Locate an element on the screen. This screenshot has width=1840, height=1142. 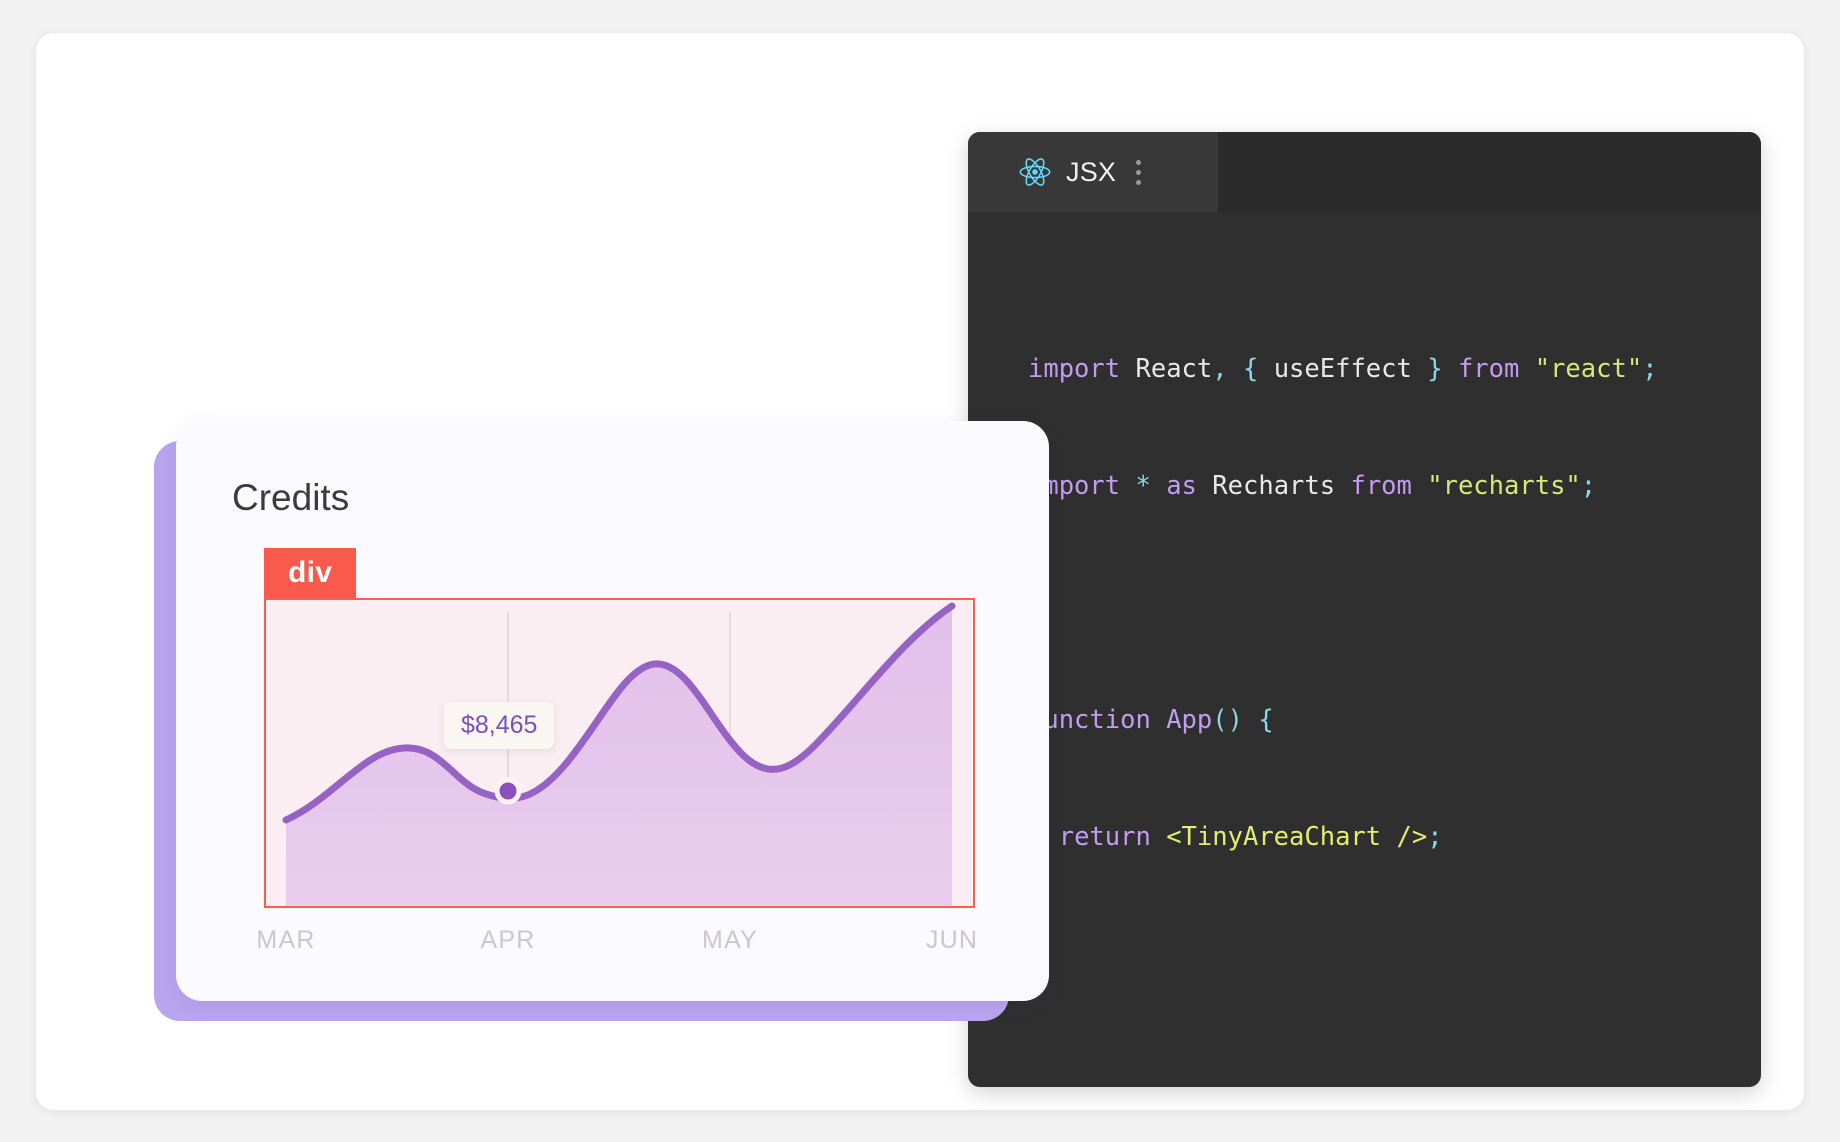
area-stroke is located at coordinates (619, 713).